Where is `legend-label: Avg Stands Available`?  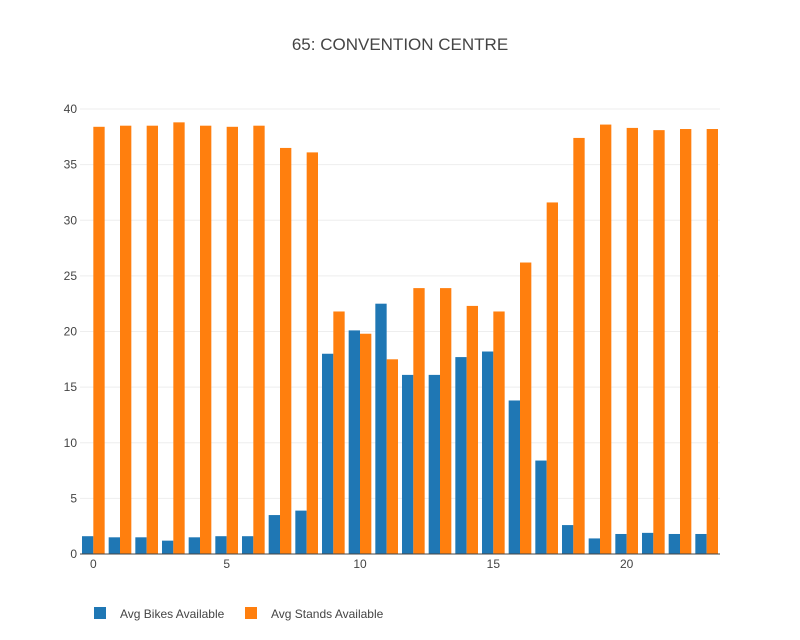 legend-label: Avg Stands Available is located at coordinates (327, 614).